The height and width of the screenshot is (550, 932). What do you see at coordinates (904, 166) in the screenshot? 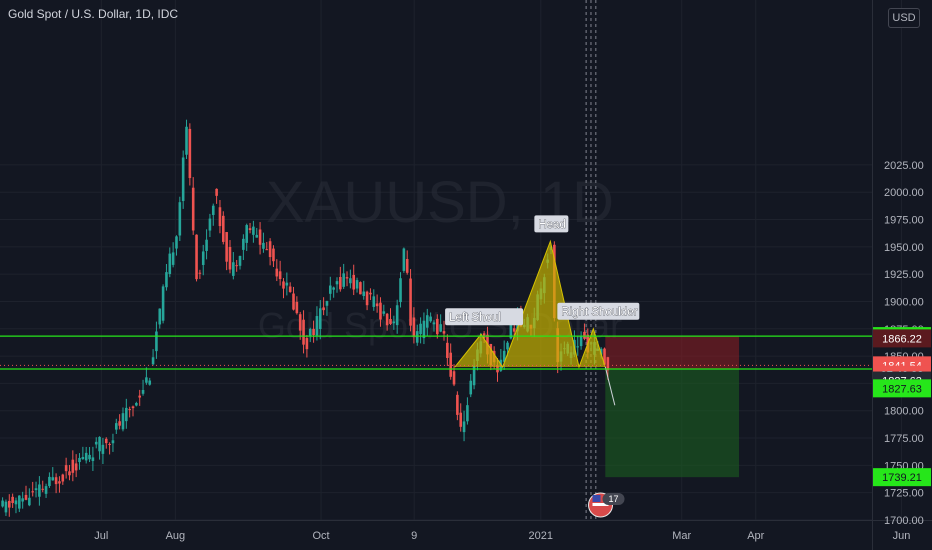
I see `y-tick-label: 2025.00` at bounding box center [904, 166].